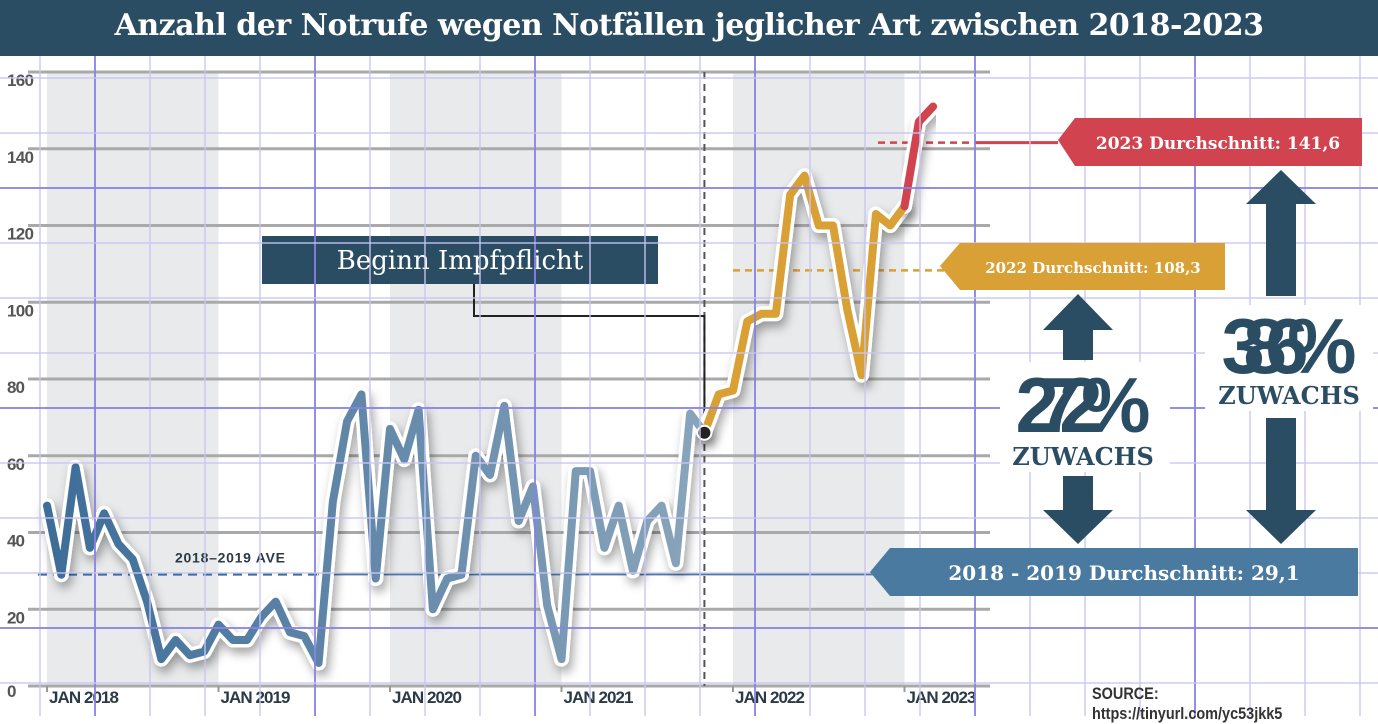  Describe the element at coordinates (1083, 405) in the screenshot. I see `growth-272-value: 272%` at that location.